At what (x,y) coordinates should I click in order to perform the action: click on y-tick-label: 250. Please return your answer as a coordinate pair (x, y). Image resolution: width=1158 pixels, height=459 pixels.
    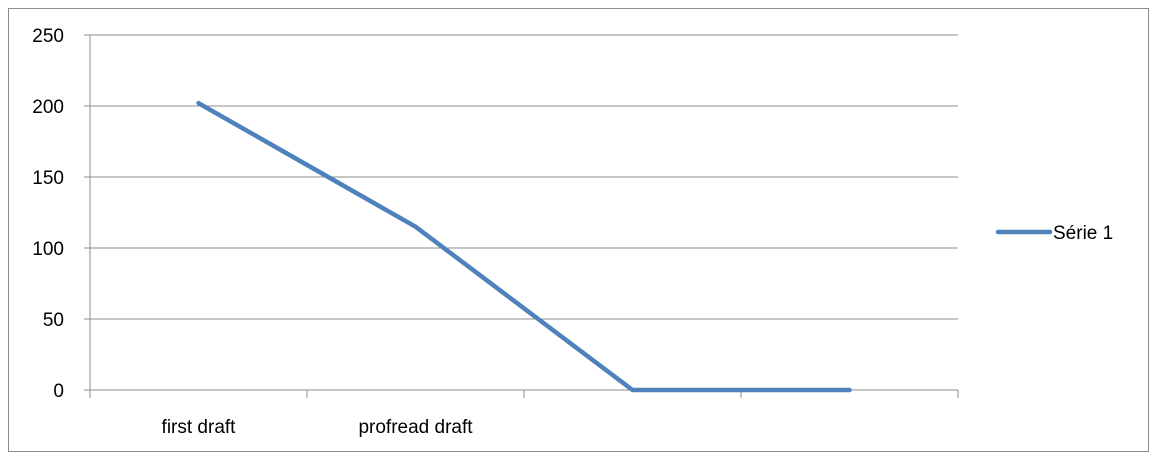
    Looking at the image, I should click on (48, 36).